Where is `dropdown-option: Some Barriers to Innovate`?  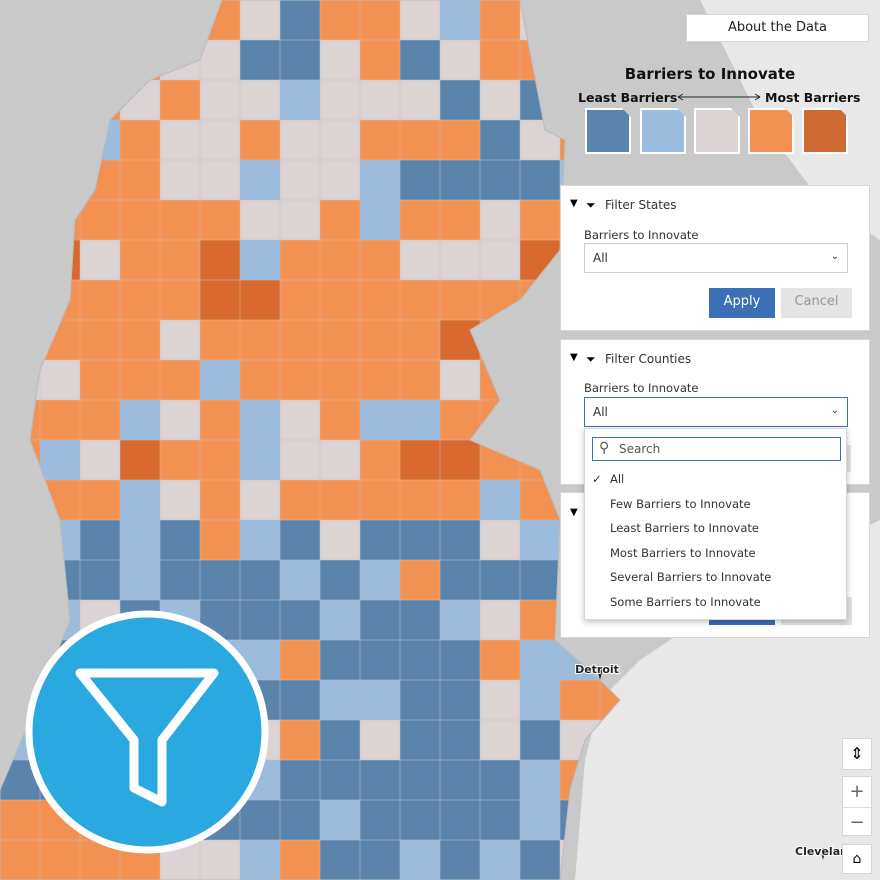 dropdown-option: Some Barriers to Innovate is located at coordinates (685, 602).